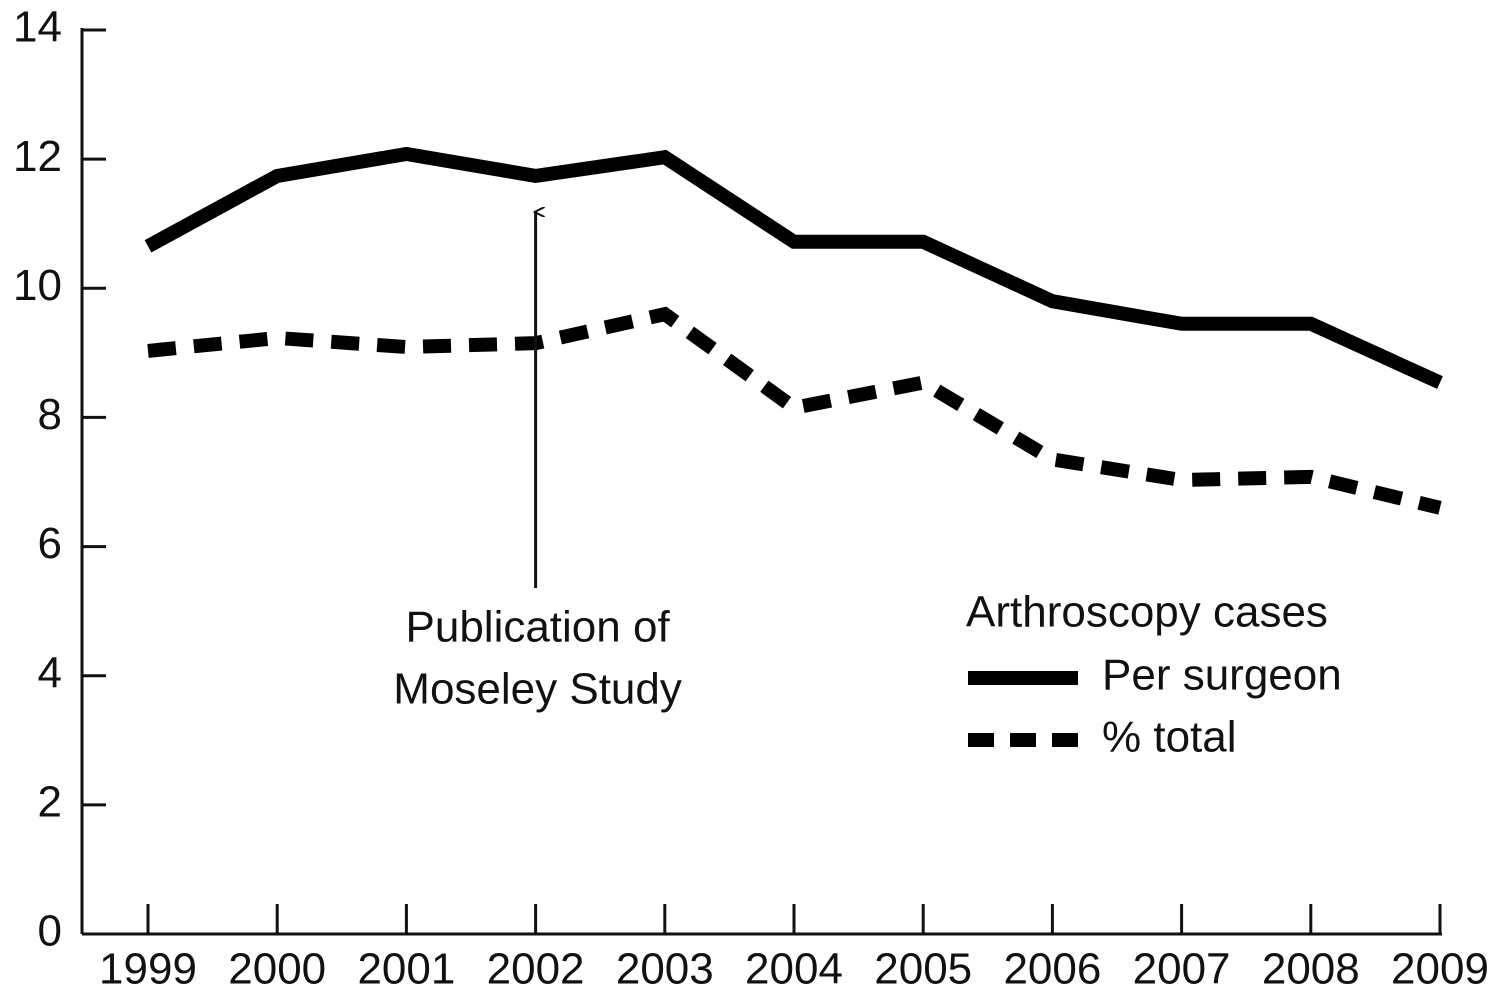  I want to click on y-tick-label: 8, so click(50, 414).